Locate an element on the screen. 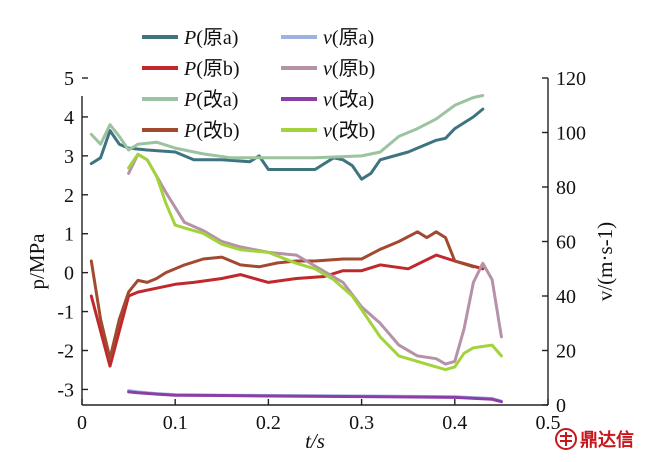 The width and height of the screenshot is (659, 462). x-tick-label: 0.1 is located at coordinates (175, 423).